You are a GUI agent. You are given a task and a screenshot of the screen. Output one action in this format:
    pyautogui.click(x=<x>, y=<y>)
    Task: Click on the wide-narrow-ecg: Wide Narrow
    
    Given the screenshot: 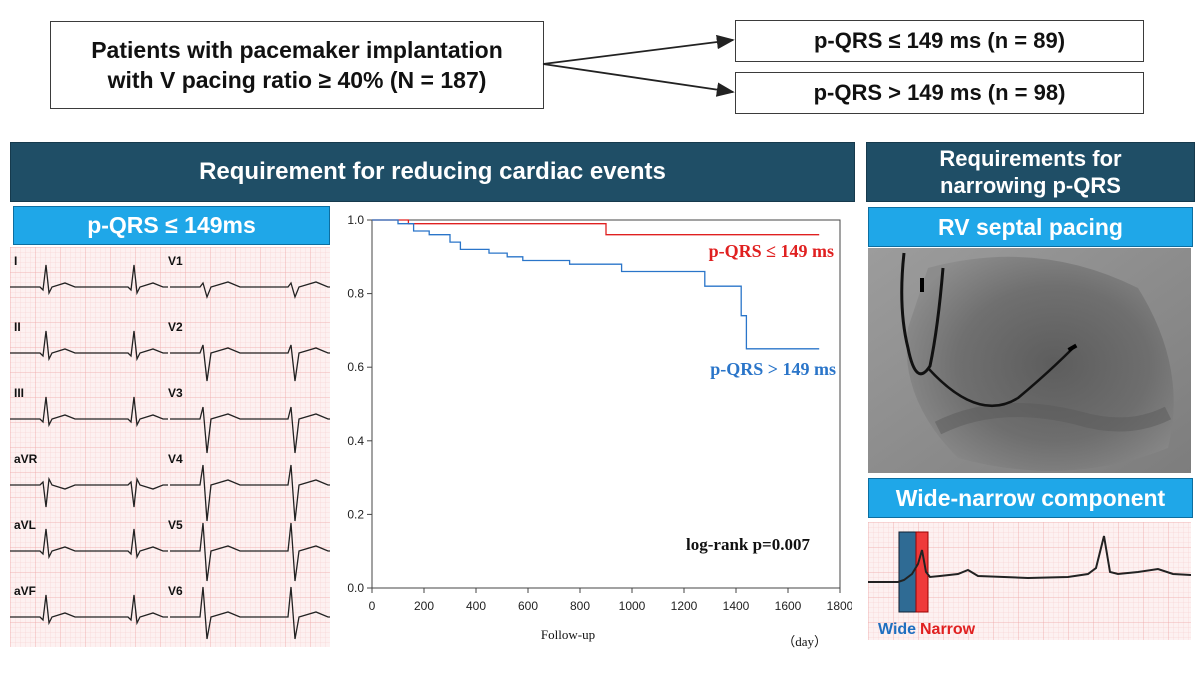 What is the action you would take?
    pyautogui.click(x=1029, y=581)
    